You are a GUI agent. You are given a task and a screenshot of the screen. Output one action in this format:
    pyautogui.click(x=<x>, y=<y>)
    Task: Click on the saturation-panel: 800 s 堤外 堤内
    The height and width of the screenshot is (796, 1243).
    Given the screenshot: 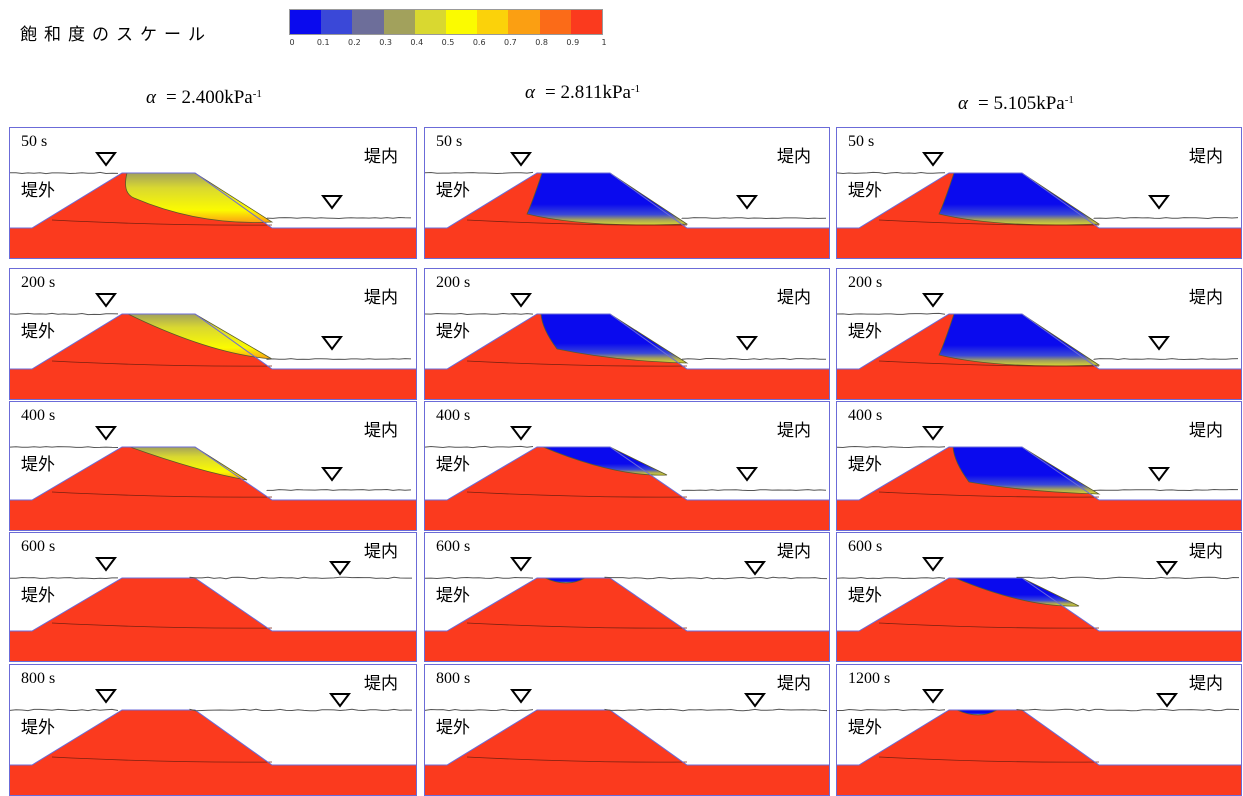 What is the action you would take?
    pyautogui.click(x=213, y=730)
    